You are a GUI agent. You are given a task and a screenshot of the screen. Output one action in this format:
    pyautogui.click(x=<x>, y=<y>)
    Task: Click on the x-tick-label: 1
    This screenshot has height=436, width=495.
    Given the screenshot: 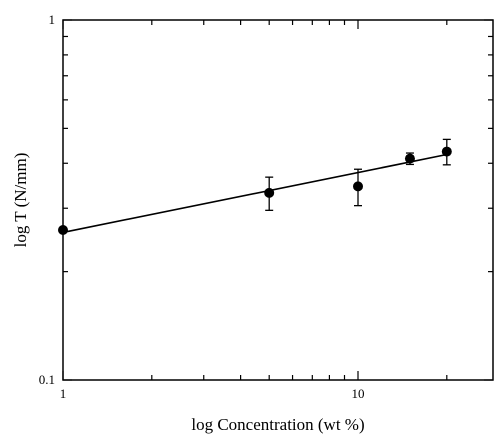 What is the action you would take?
    pyautogui.click(x=63, y=393)
    